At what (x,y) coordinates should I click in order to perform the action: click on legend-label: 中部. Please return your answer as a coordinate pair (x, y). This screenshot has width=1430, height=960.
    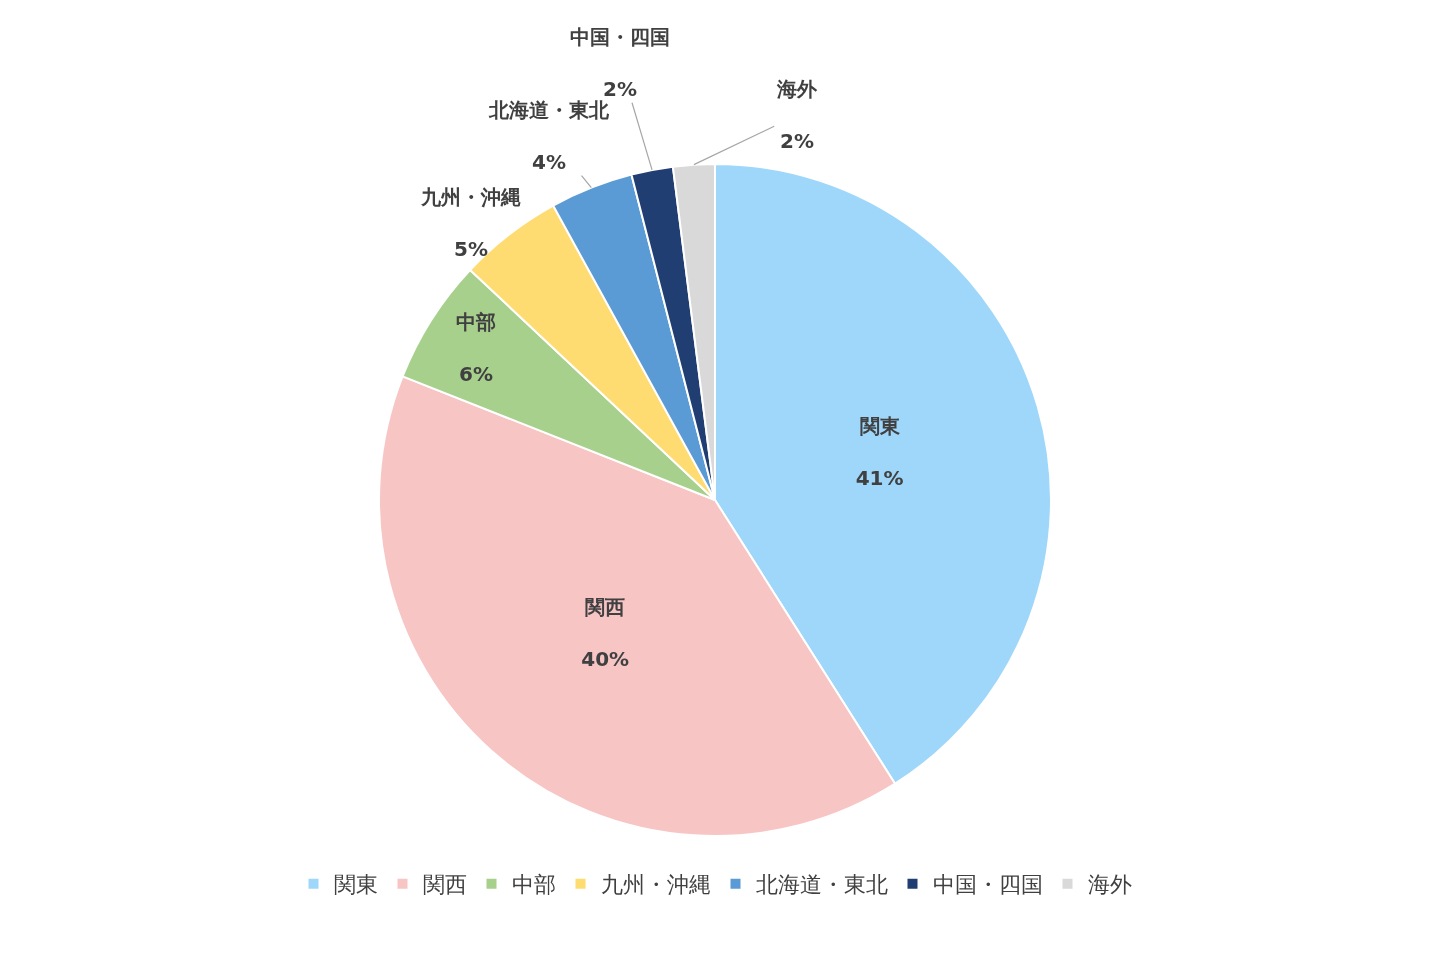
    Looking at the image, I should click on (533, 885).